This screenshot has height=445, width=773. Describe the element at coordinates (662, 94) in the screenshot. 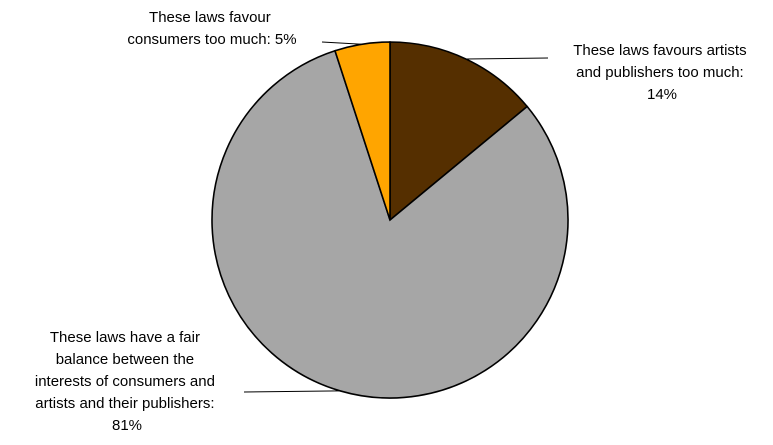

I see `slice-label-artists-line: 14%` at that location.